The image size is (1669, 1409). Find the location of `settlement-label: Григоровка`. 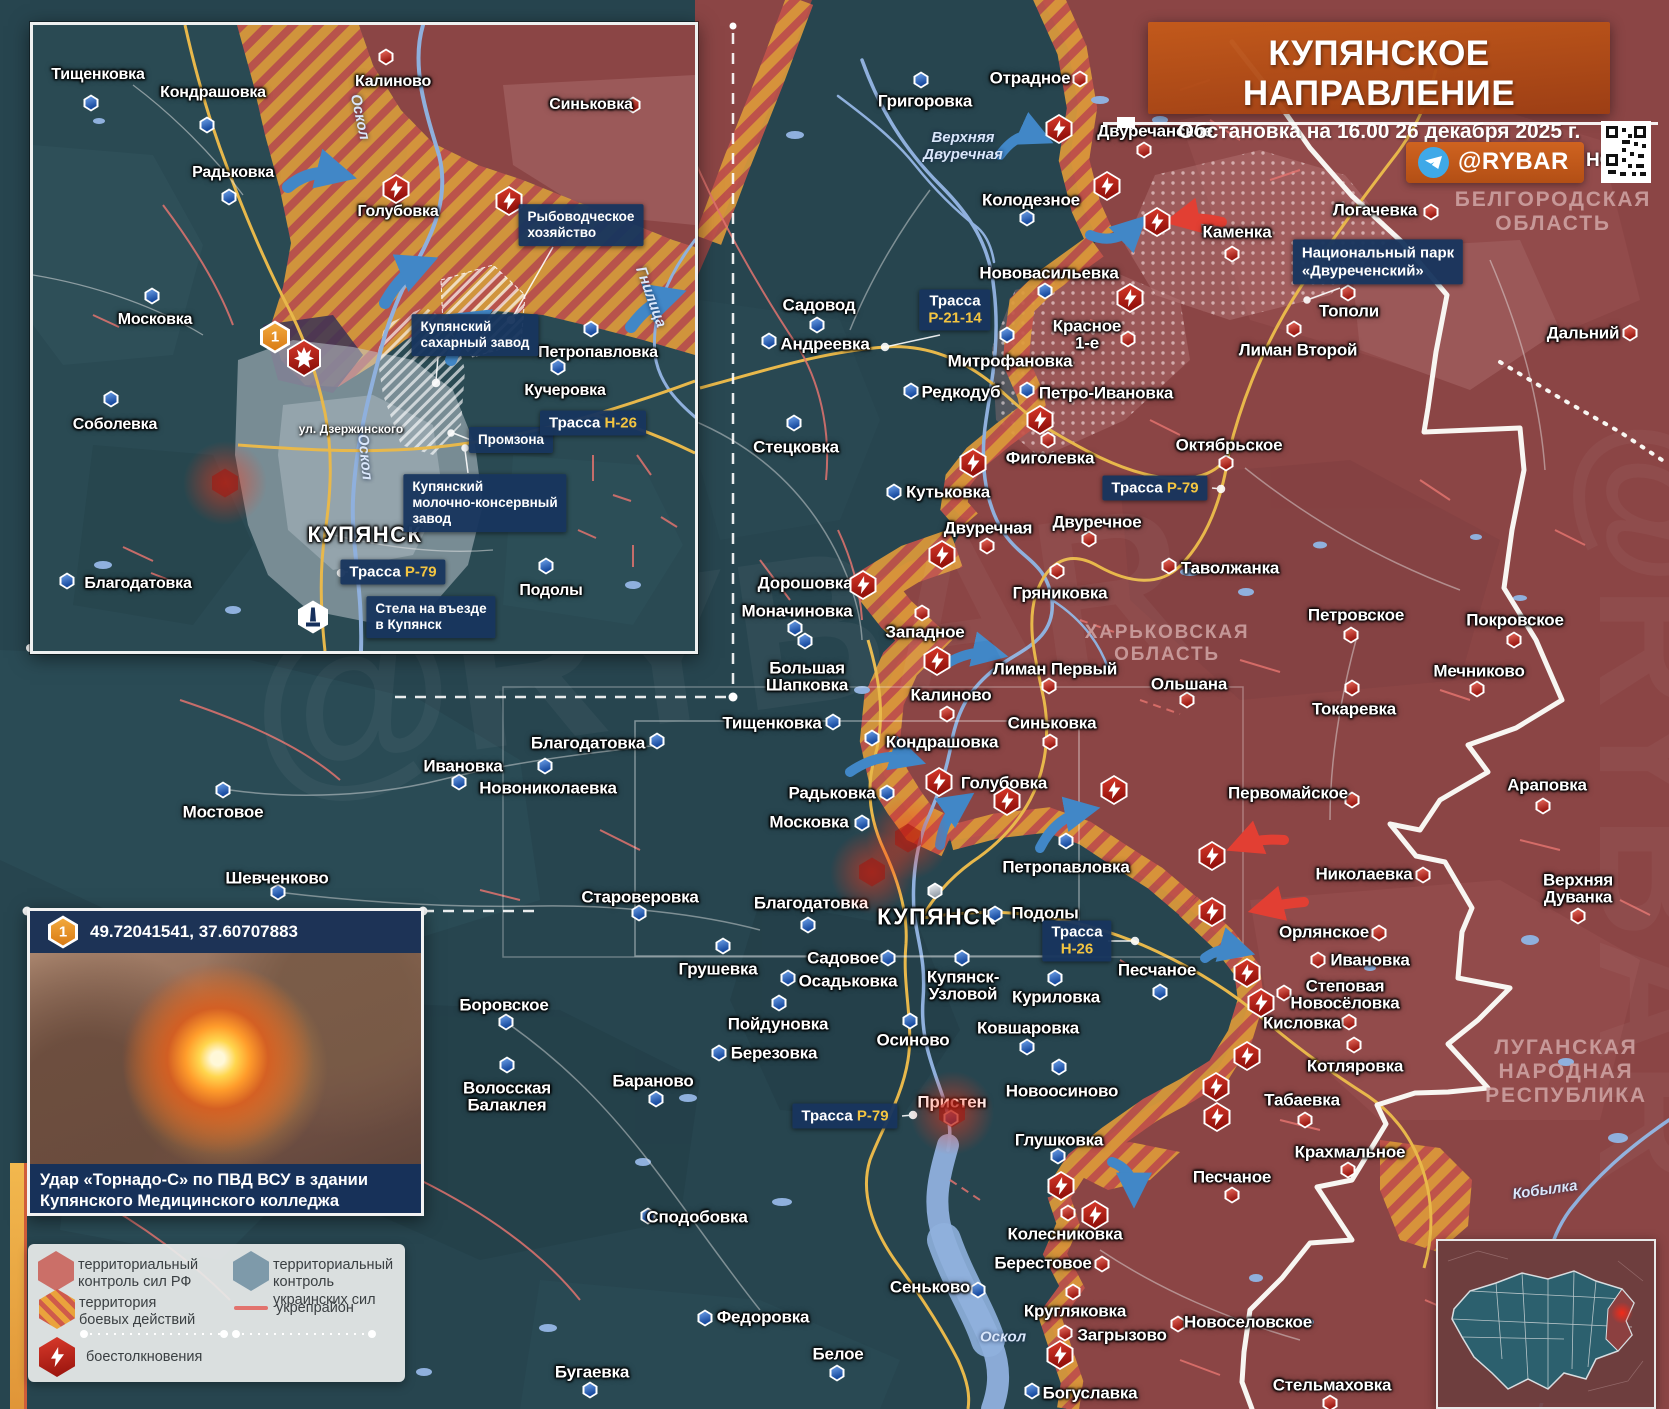

settlement-label: Григоровка is located at coordinates (925, 101).